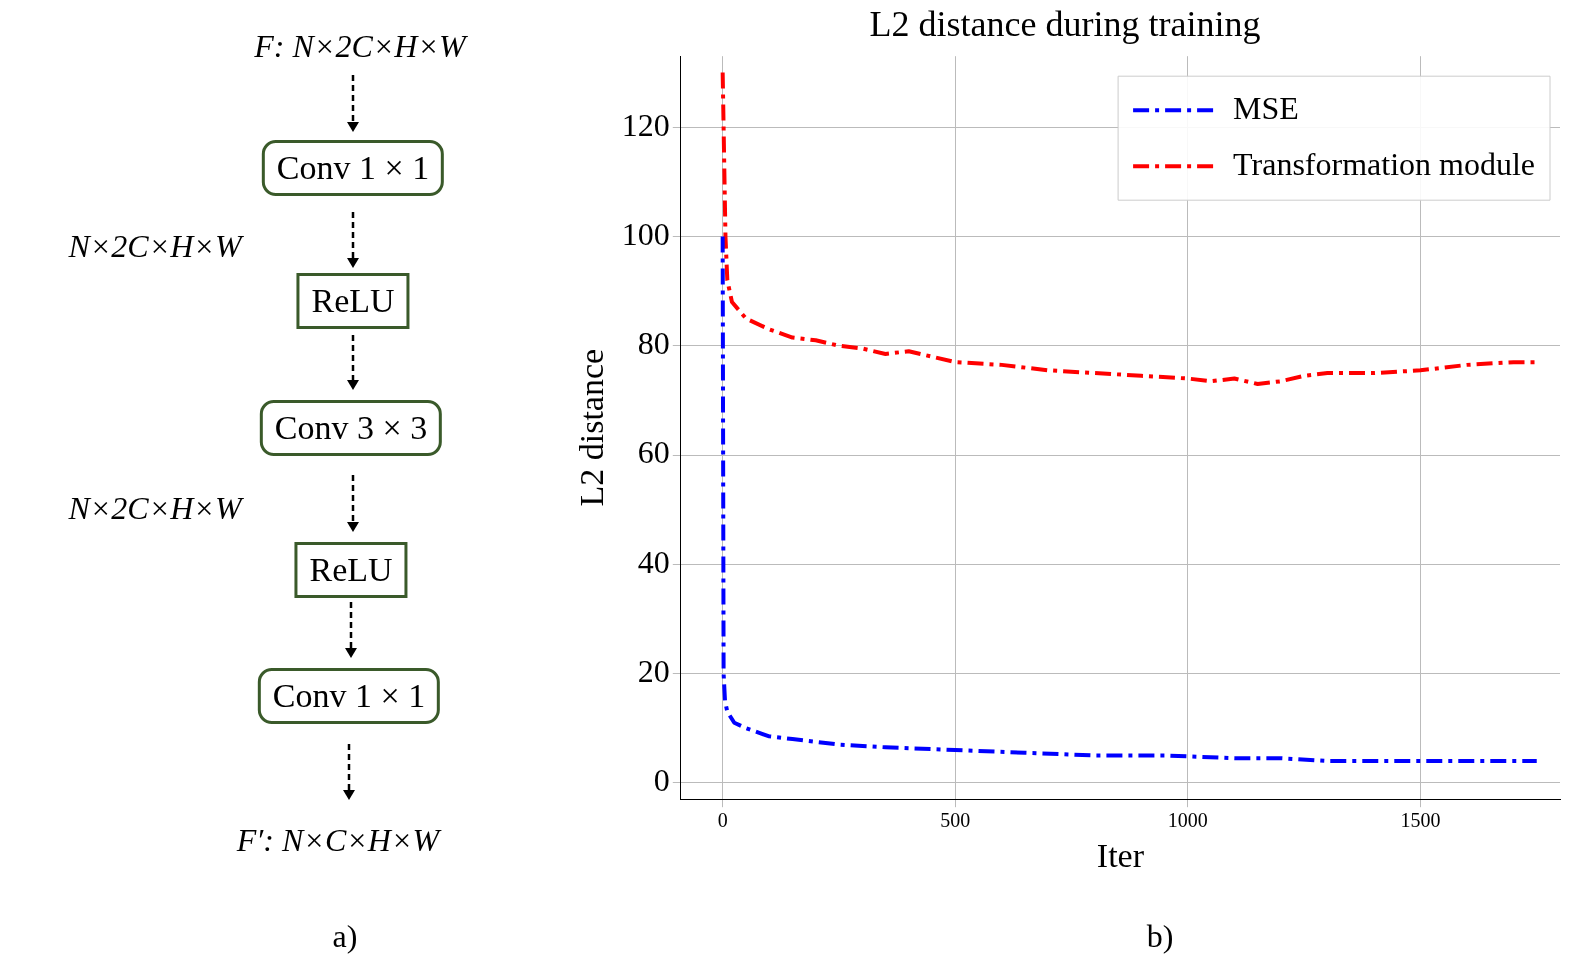  What do you see at coordinates (1384, 163) in the screenshot?
I see `legend-label: Transformation module` at bounding box center [1384, 163].